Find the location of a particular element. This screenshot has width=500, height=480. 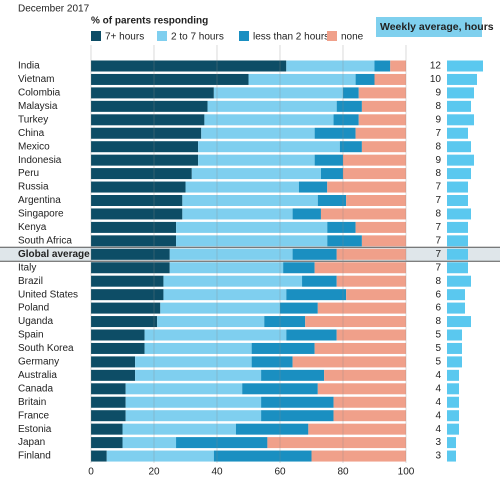

x-tick-label: 100 is located at coordinates (406, 472).